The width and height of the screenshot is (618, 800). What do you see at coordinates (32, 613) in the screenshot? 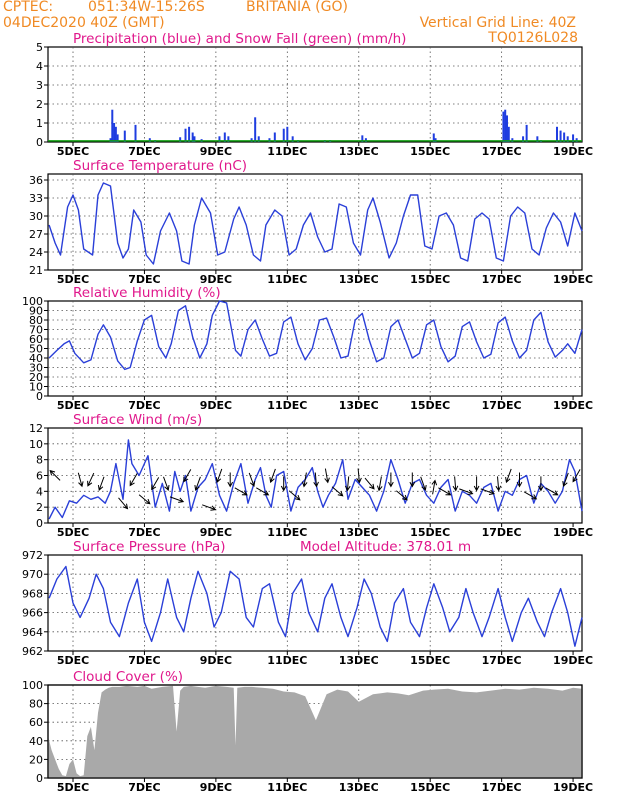
I see `panel-4-ytick-label-2: 966` at bounding box center [32, 613].